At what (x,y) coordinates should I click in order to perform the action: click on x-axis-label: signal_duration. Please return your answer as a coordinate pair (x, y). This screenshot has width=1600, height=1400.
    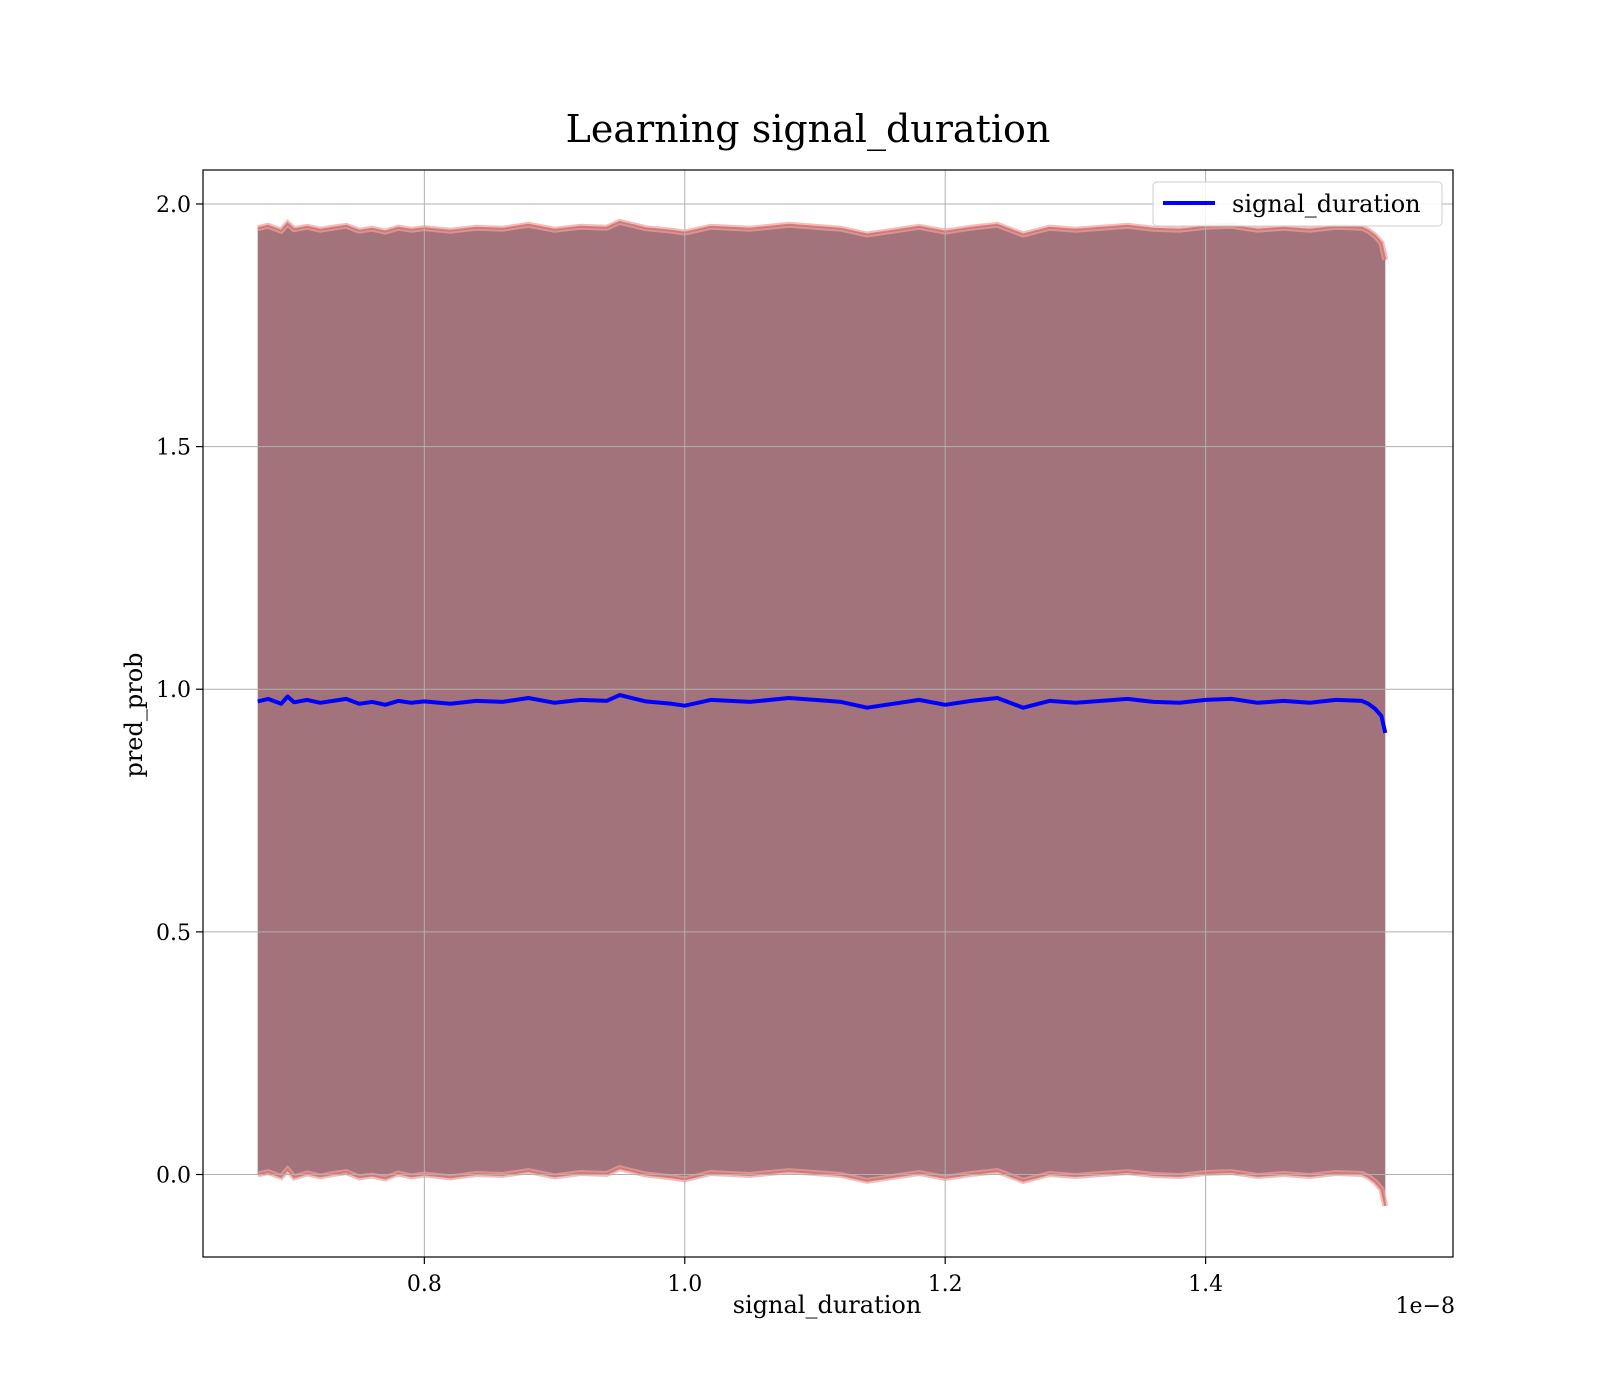
    Looking at the image, I should click on (827, 1305).